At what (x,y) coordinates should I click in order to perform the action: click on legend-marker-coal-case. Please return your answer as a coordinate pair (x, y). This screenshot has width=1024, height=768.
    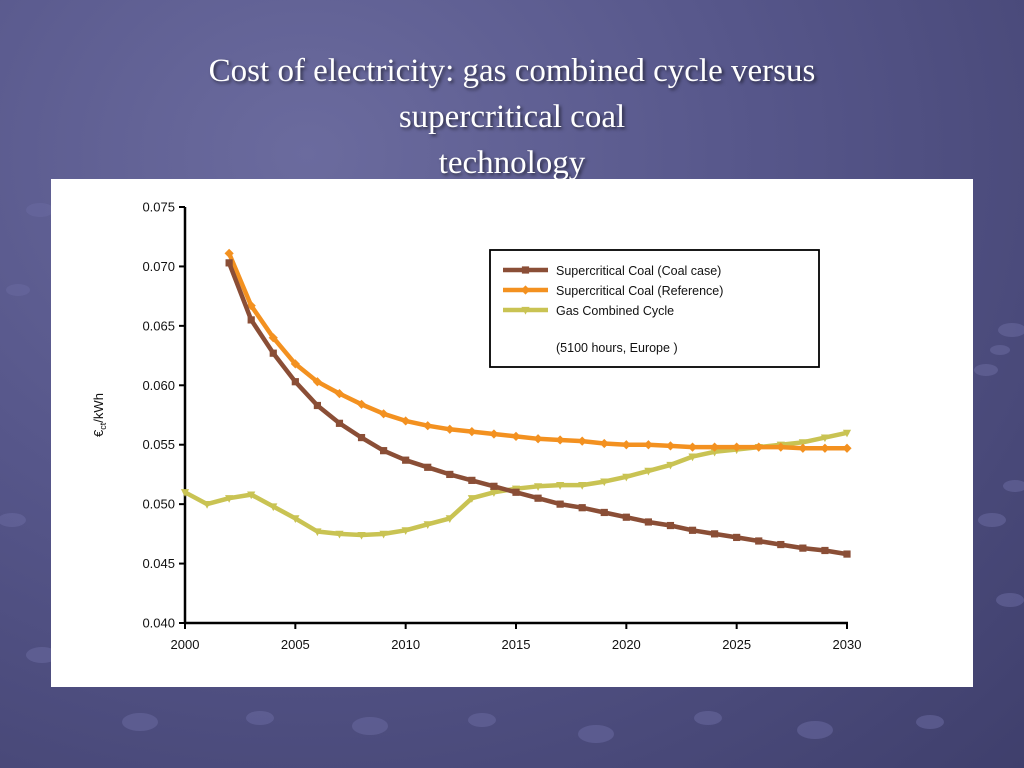
    Looking at the image, I should click on (525, 270).